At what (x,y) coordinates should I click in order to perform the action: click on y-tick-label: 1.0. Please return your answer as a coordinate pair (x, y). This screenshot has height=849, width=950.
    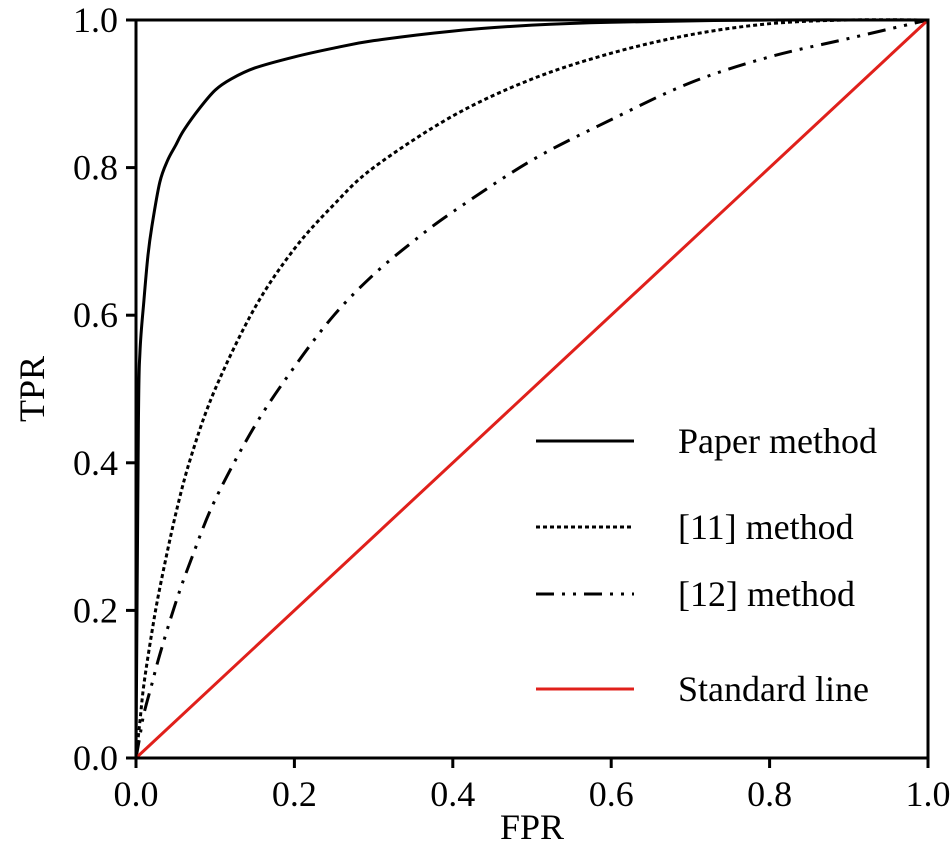
    Looking at the image, I should click on (95, 20).